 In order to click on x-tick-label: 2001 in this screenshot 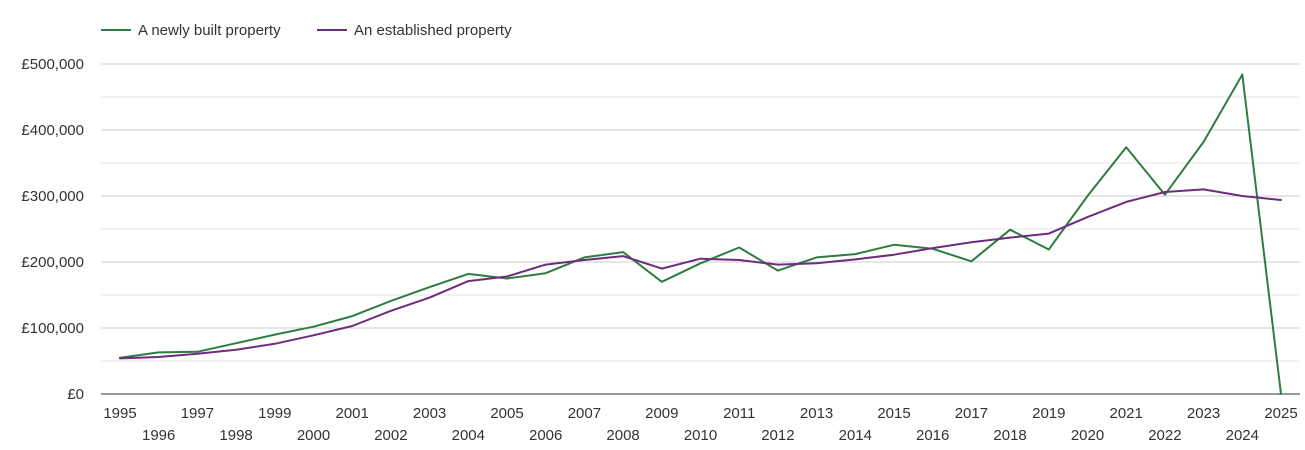, I will do `click(352, 413)`.